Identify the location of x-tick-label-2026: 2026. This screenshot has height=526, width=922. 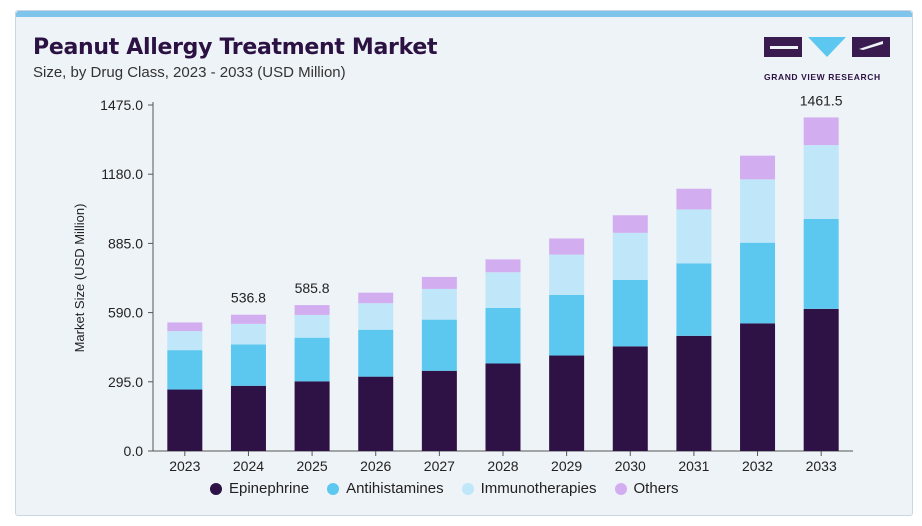
(375, 466).